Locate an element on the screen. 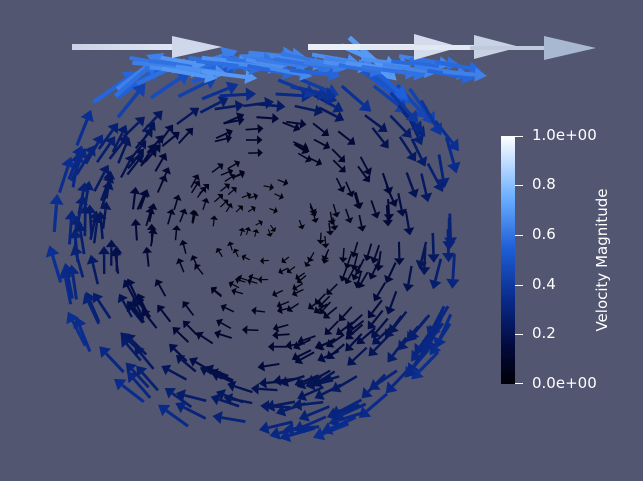 Image resolution: width=643 pixels, height=481 pixels. lid-arrow is located at coordinates (533, 48).